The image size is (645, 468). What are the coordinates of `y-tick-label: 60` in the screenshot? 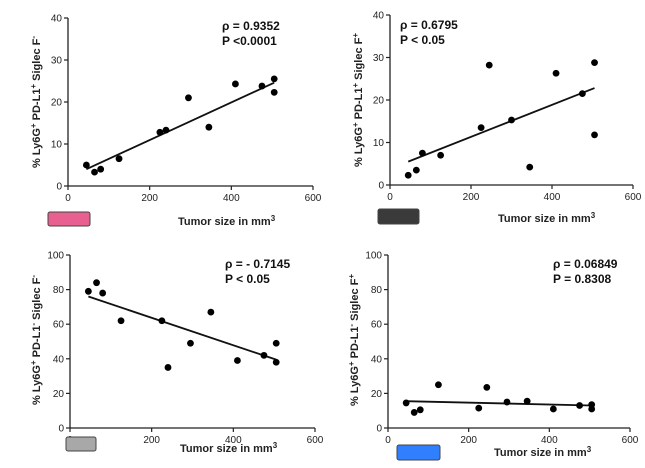 It's located at (377, 325).